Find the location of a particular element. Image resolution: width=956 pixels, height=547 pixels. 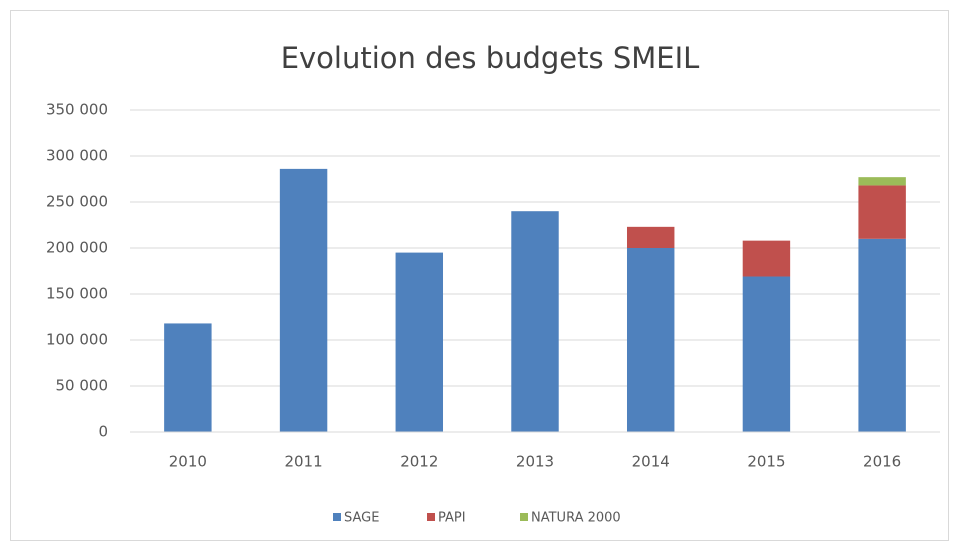

y-tick-label: 350 000 is located at coordinates (77, 110).